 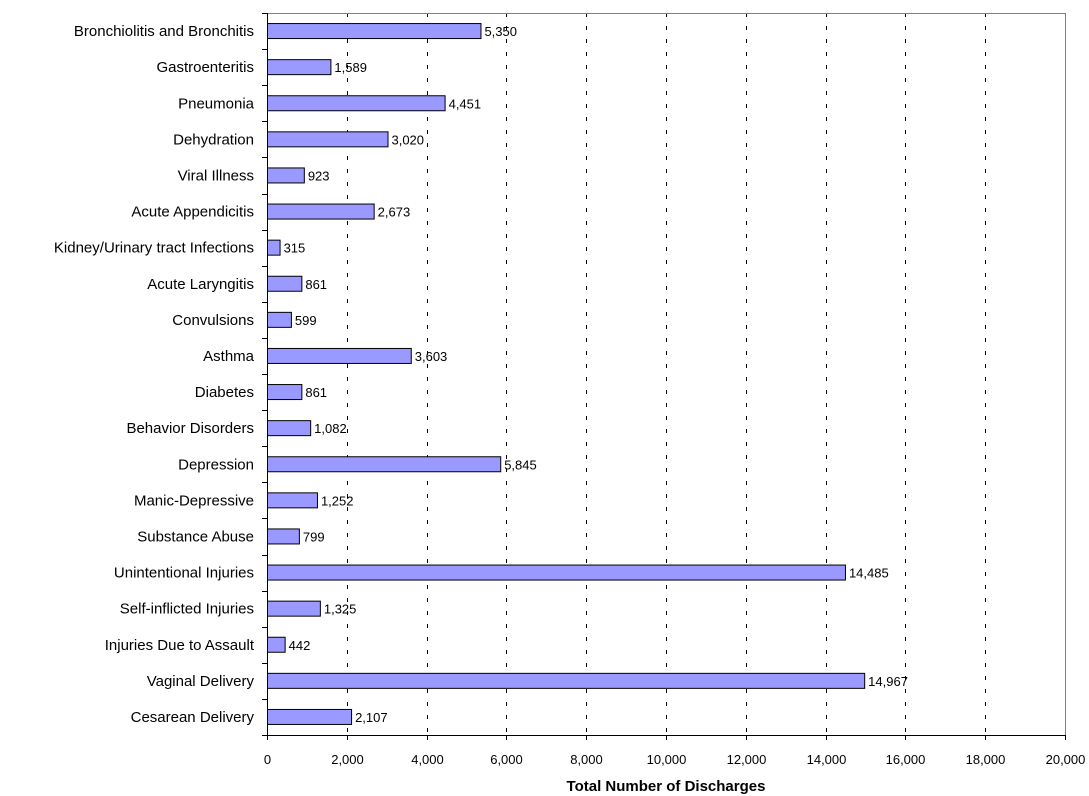 I want to click on category-label: Diabetes, so click(x=224, y=392).